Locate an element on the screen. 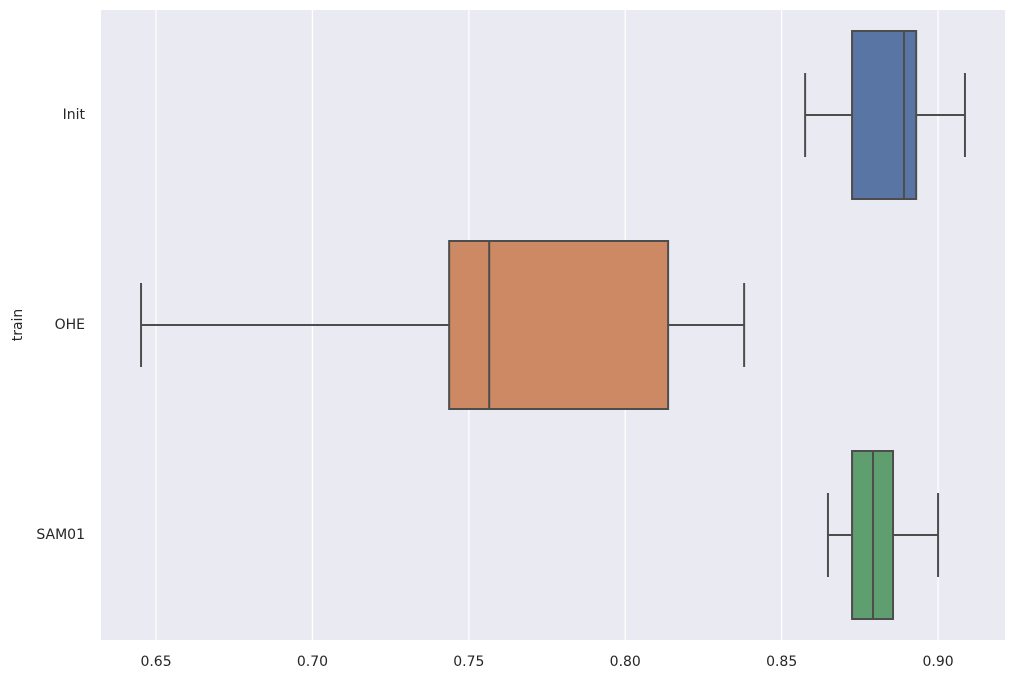 The width and height of the screenshot is (1016, 684). x-tick-label: 0.75 is located at coordinates (468, 662).